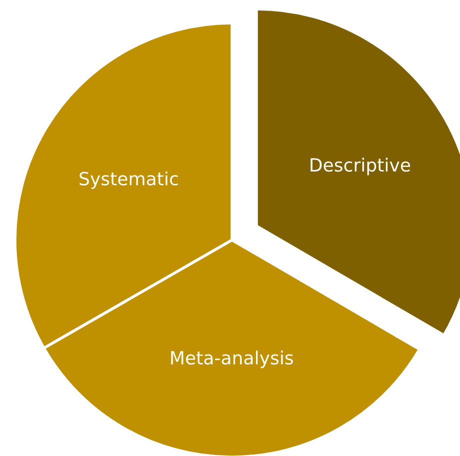  I want to click on slice-label: Descriptive, so click(360, 167).